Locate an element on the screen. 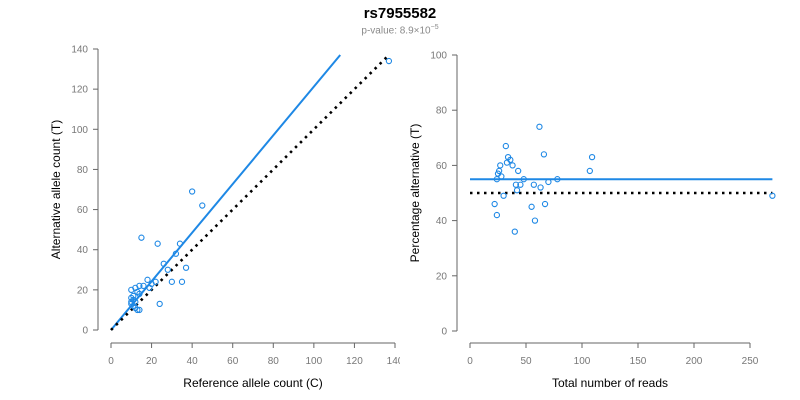 The width and height of the screenshot is (800, 400). y-axis-label: Percentage alternative (T) is located at coordinates (415, 193).